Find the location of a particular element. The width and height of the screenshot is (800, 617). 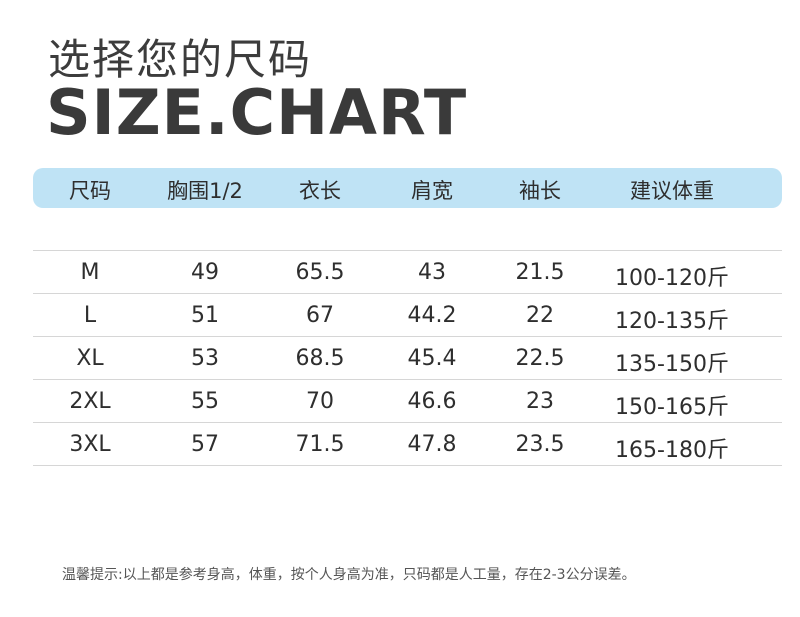

table-cell: 2XL is located at coordinates (90, 401).